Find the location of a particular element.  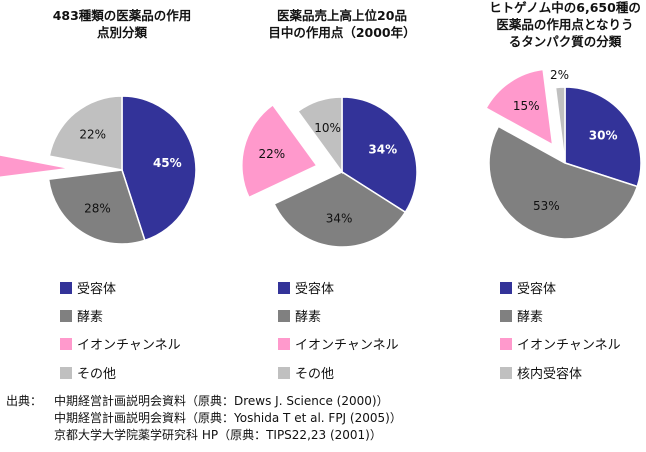

chart-title-2: 医薬品売上高上位20品目中の作用点（2000年） is located at coordinates (341, 24).